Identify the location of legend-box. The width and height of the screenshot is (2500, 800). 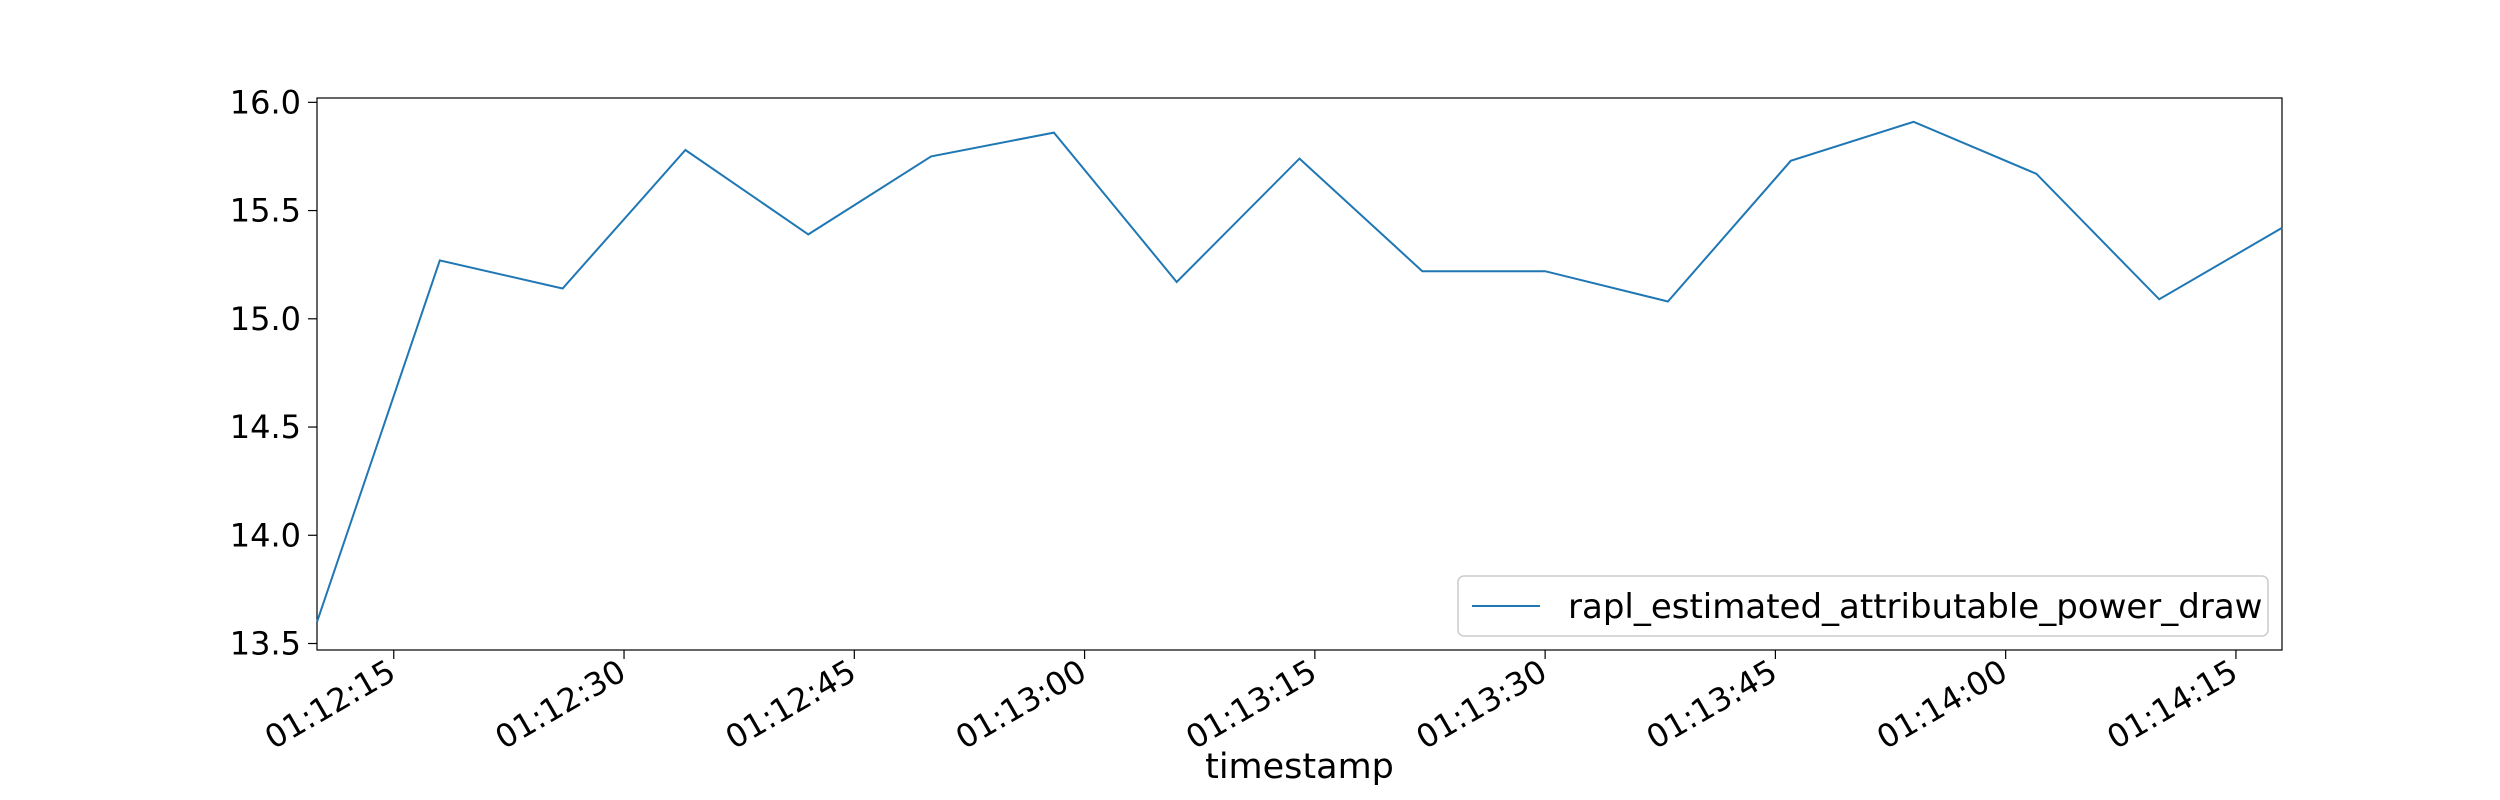
(1863, 606).